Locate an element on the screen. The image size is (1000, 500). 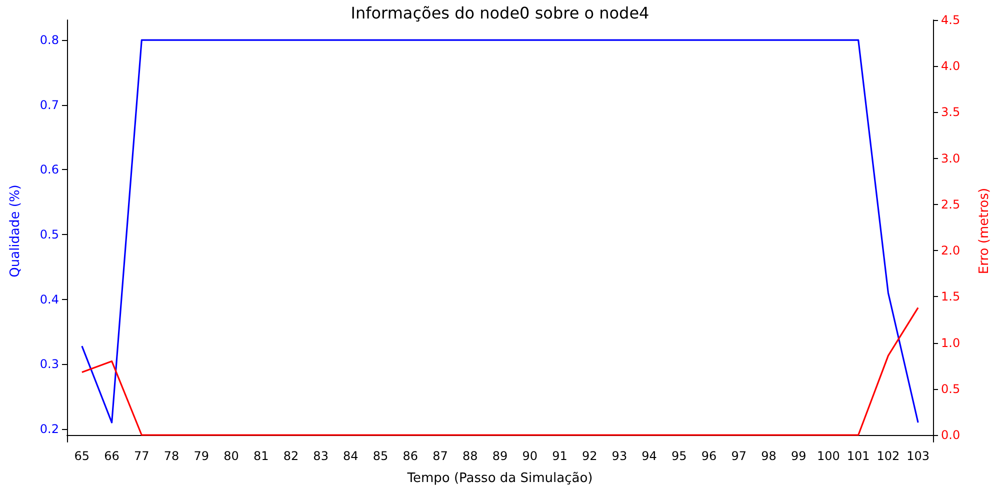
x-tick-label: 103 is located at coordinates (918, 456).